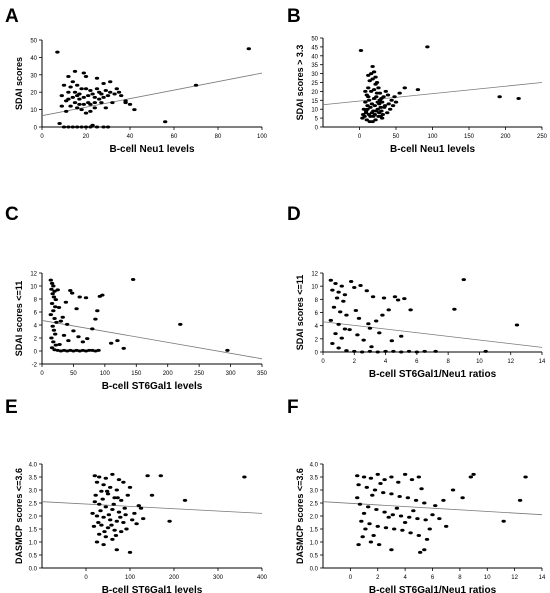 Image resolution: width=550 pixels, height=593 pixels. Describe the element at coordinates (73, 374) in the screenshot. I see `x-tick-label: 50` at that location.